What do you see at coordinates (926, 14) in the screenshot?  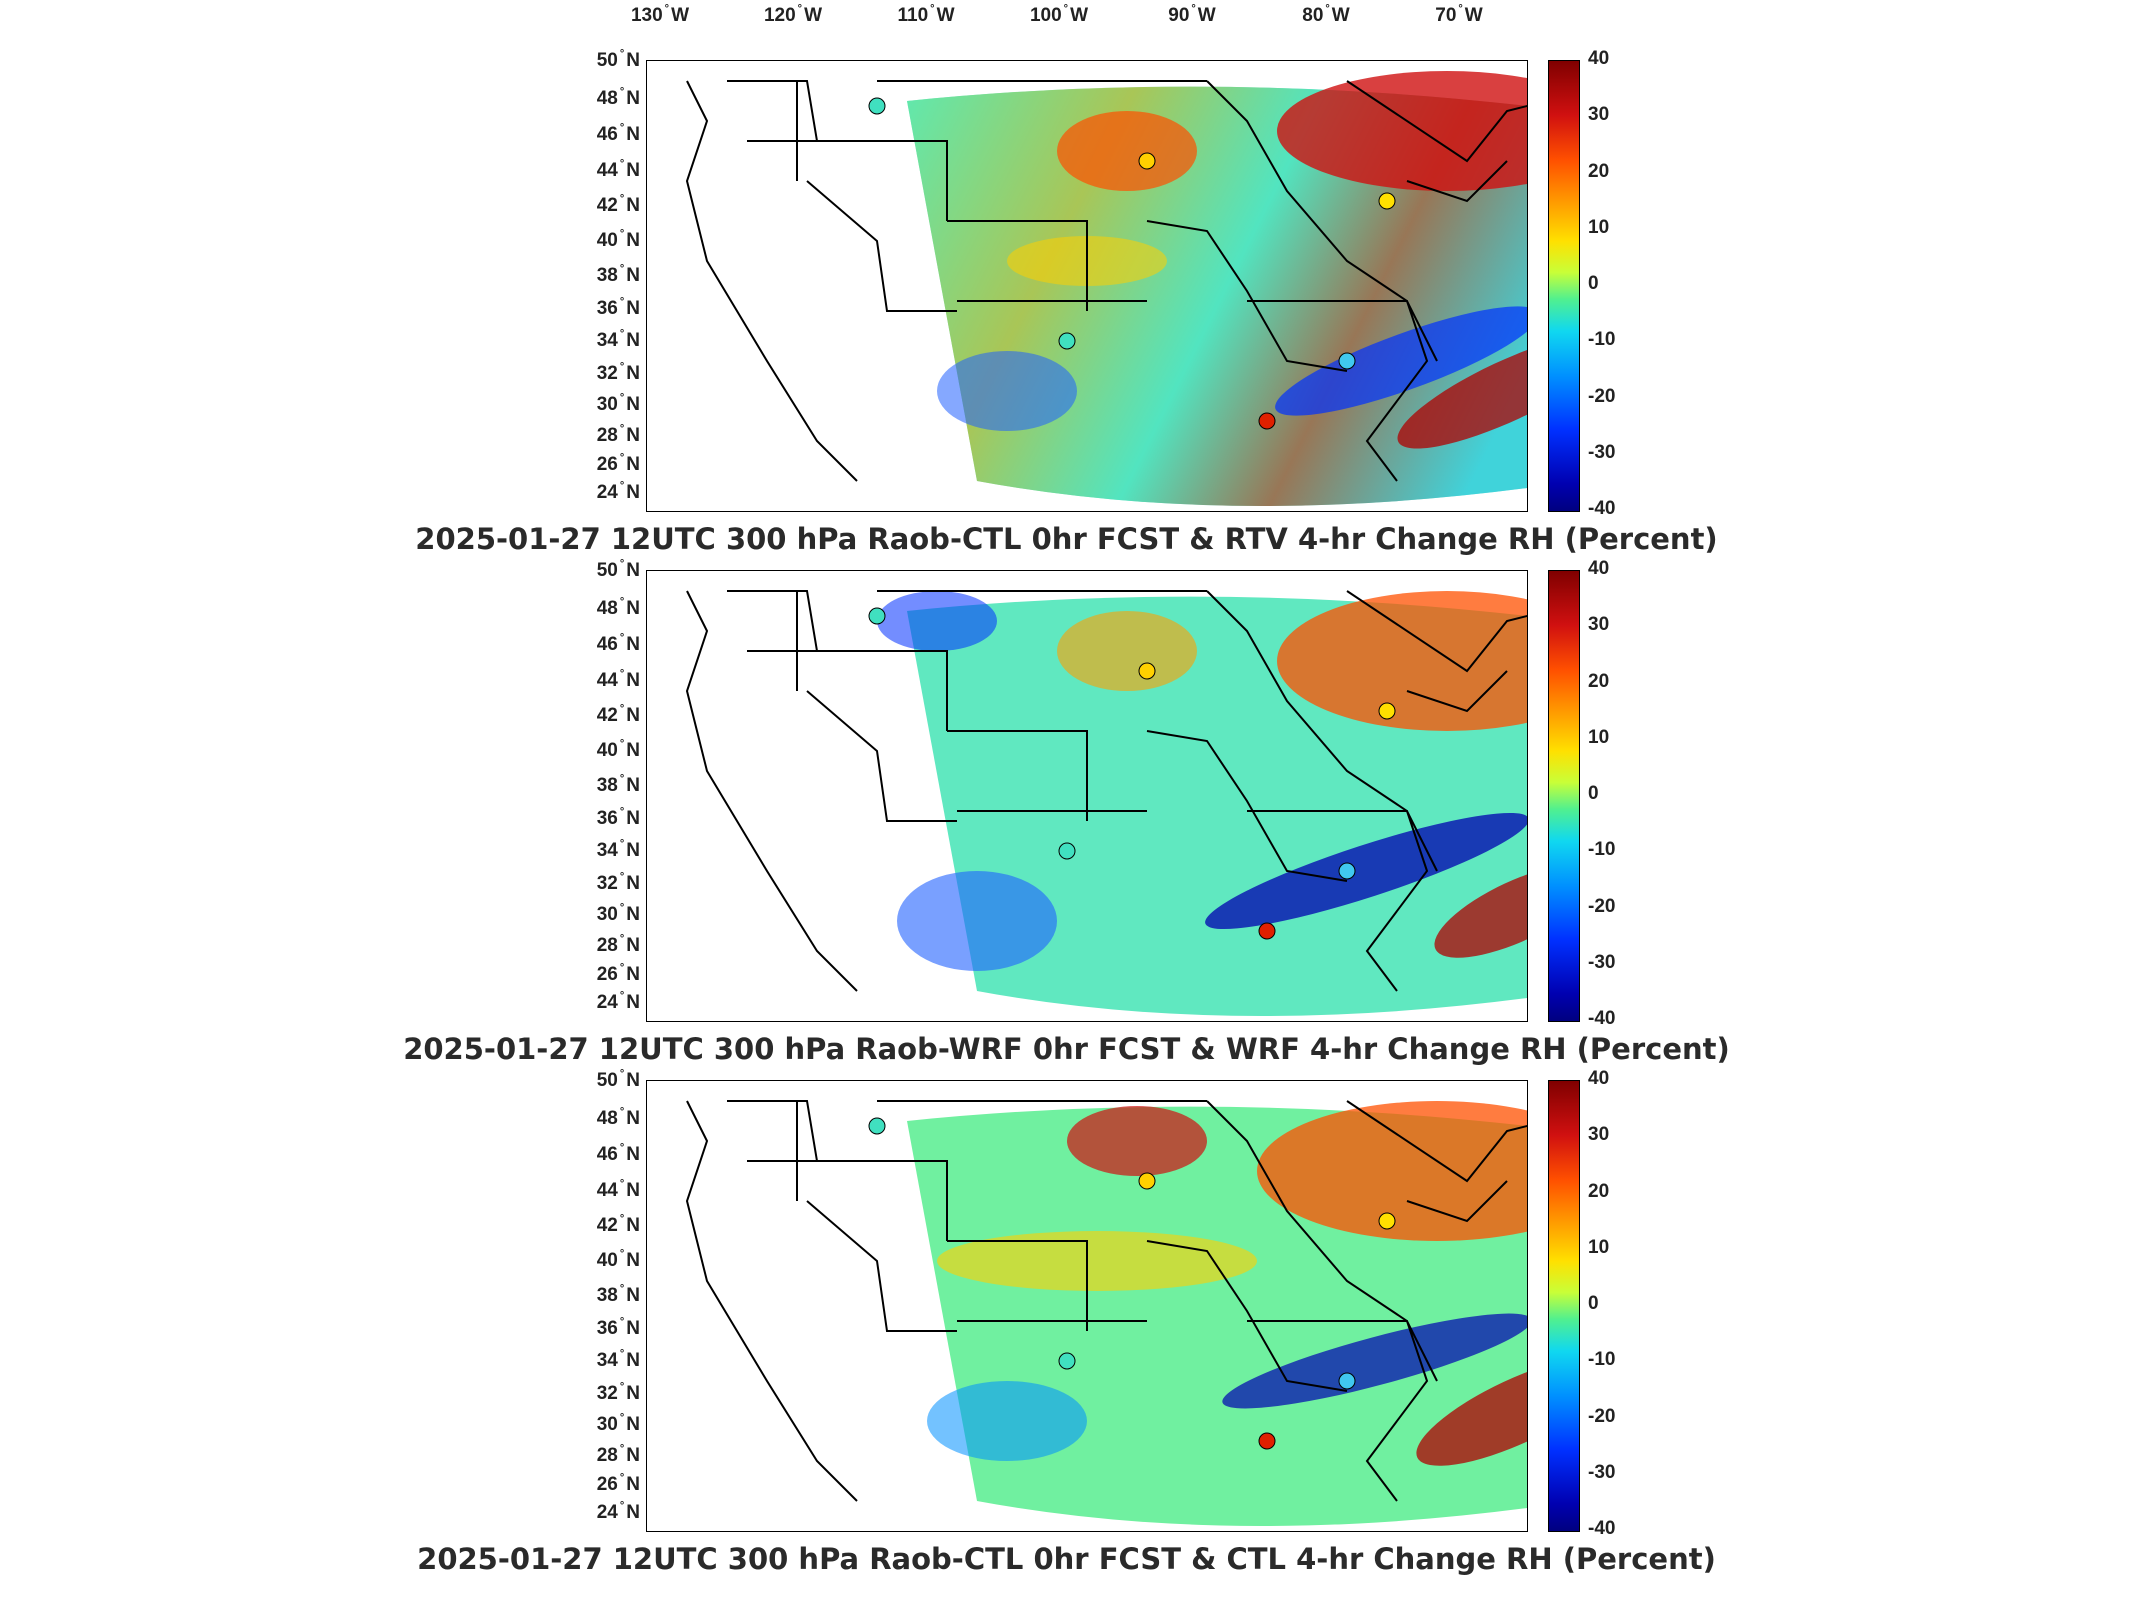 I see `lon-label: 110 ° W` at bounding box center [926, 14].